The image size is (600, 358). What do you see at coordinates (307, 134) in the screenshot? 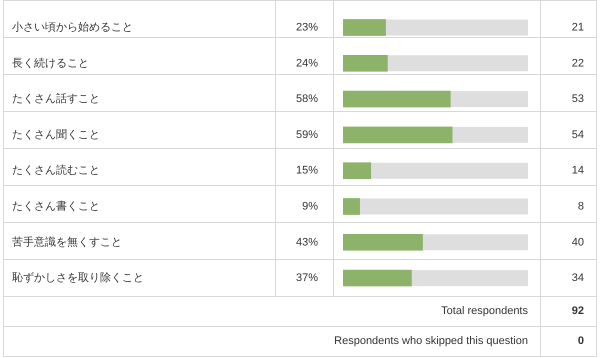
I see `data-label: 59%` at bounding box center [307, 134].